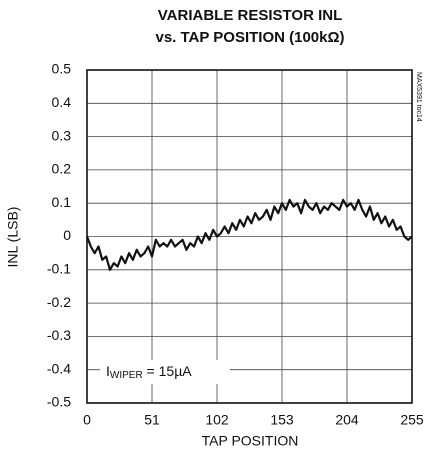 Image resolution: width=426 pixels, height=458 pixels. Describe the element at coordinates (62, 102) in the screenshot. I see `y-tick-label: 0.4` at that location.